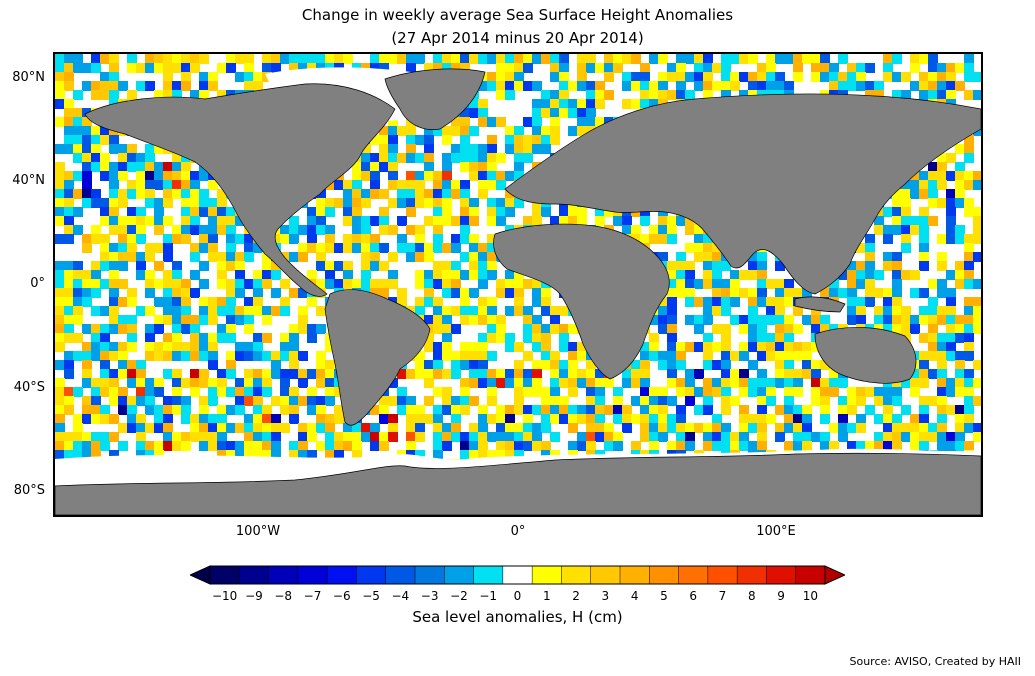  Describe the element at coordinates (581, 301) in the screenshot. I see `land-africa` at that location.